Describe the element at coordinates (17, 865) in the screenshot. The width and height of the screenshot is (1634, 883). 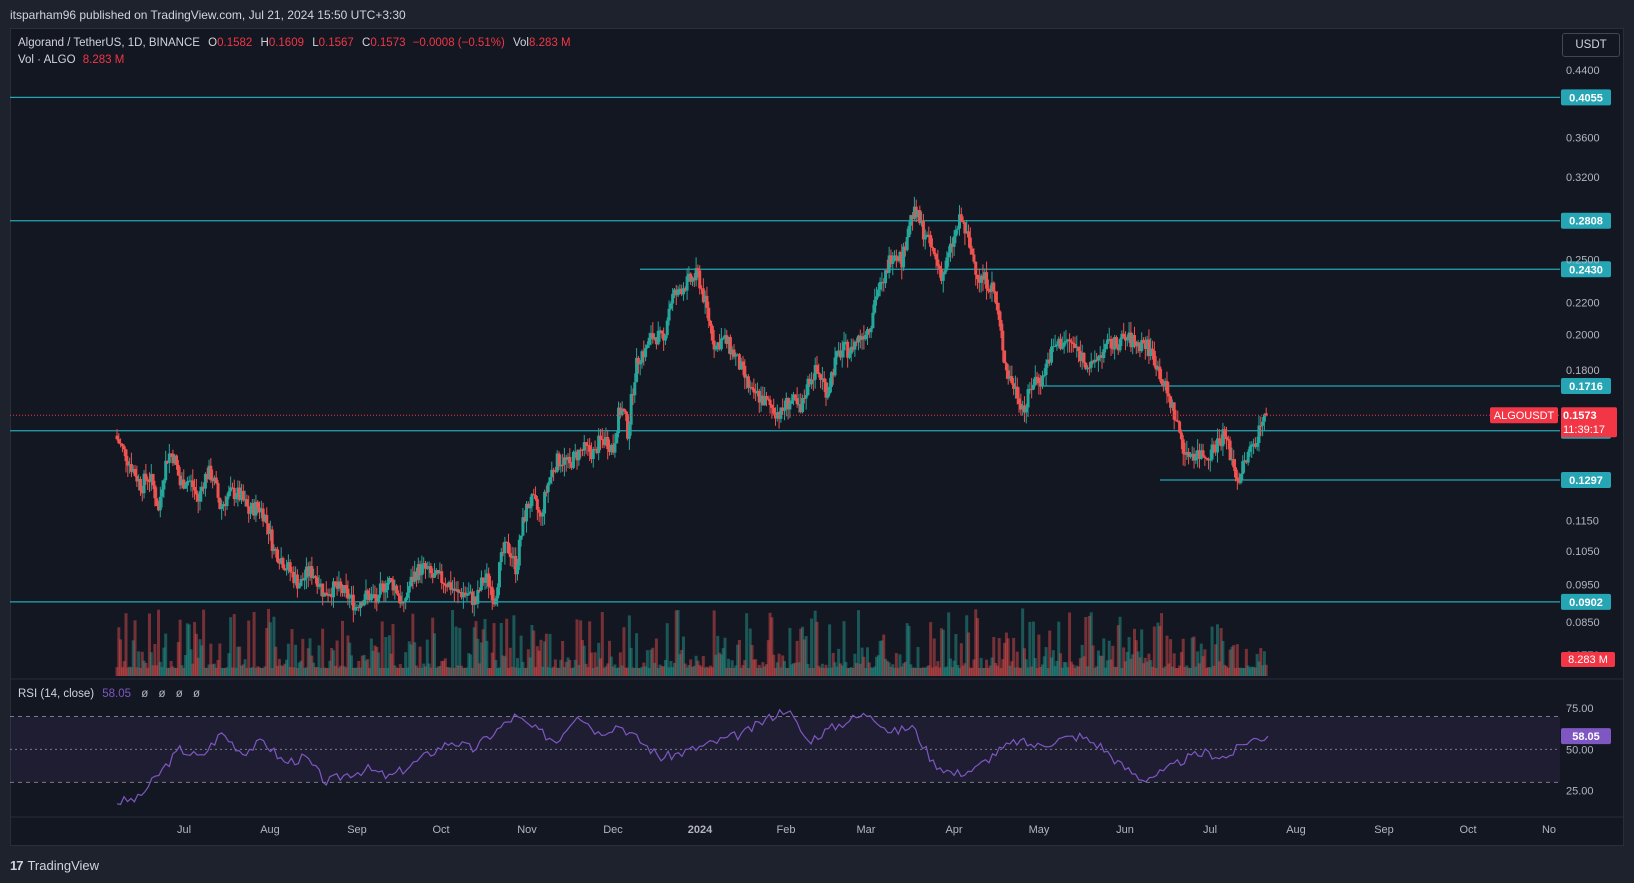
I see `tradingview-logo-icon: 17` at that location.